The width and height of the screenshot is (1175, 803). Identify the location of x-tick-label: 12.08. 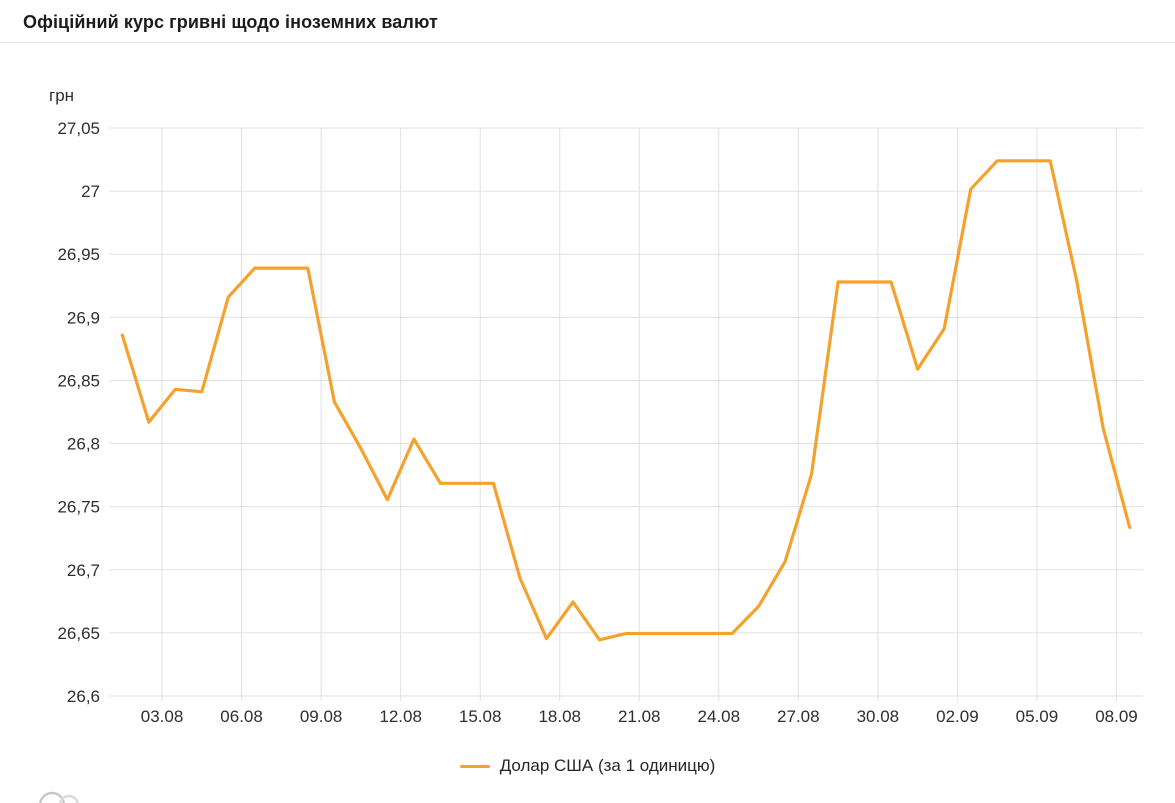
(400, 716).